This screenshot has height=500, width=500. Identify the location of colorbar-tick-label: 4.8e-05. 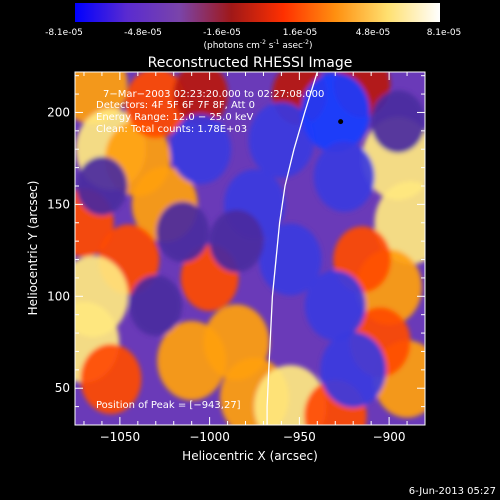
(373, 33).